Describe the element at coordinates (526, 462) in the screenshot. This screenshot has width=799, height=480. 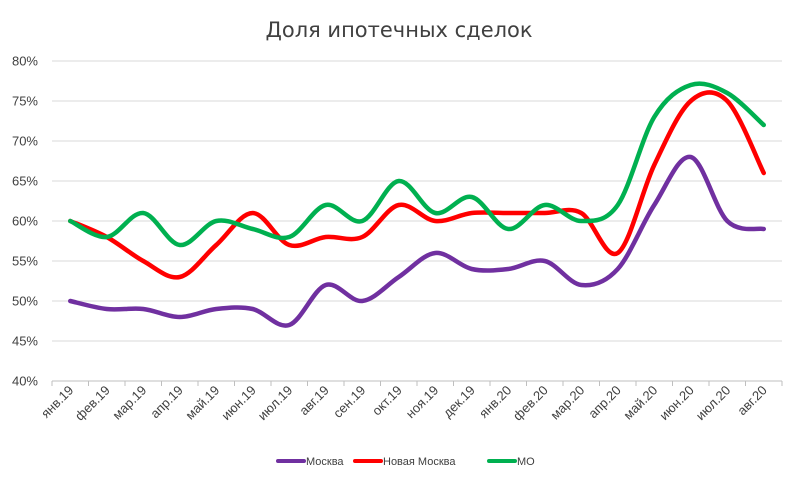
I see `legend-label: МО` at that location.